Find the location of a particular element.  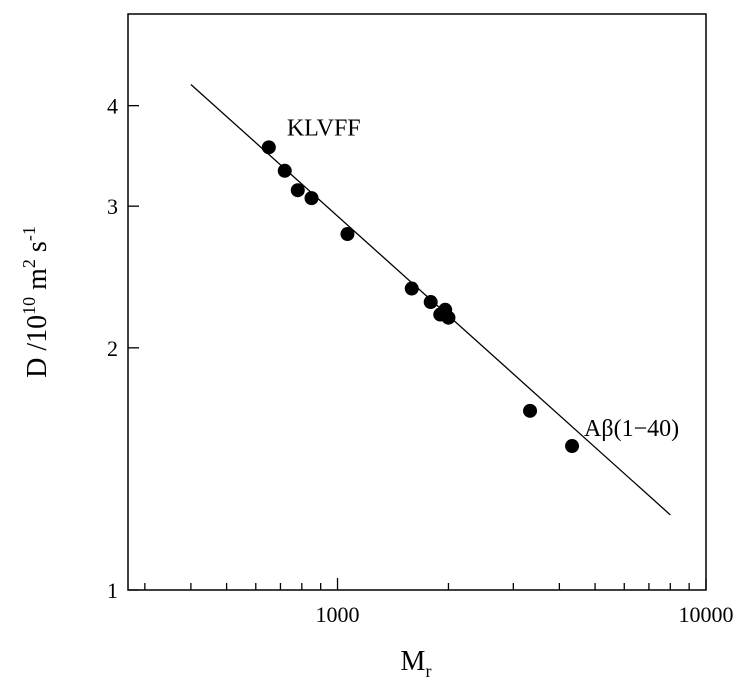

y-tick-label: 2 is located at coordinates (112, 348).